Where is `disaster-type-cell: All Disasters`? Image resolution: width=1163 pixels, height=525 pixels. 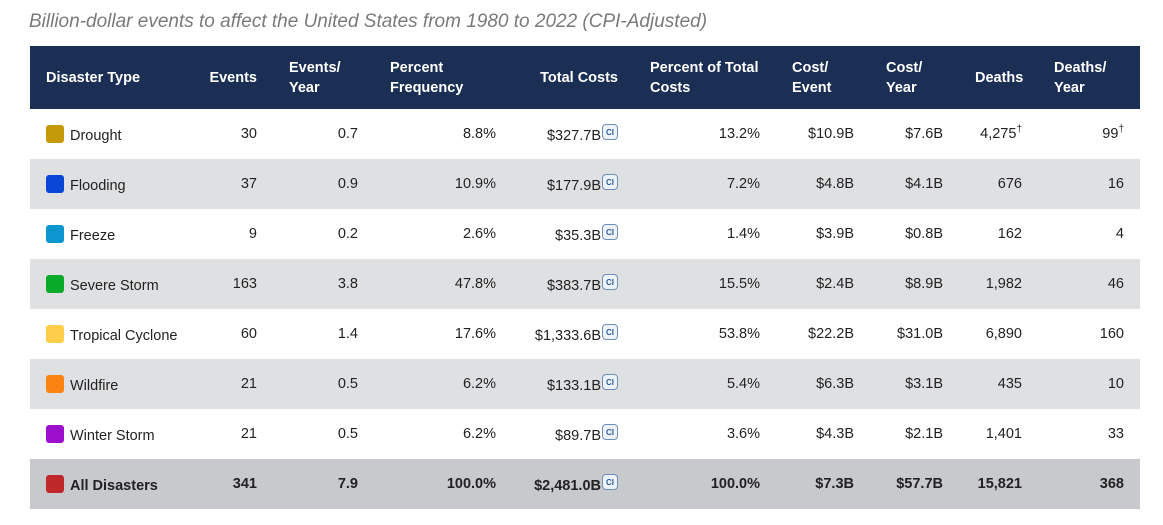 disaster-type-cell: All Disasters is located at coordinates (109, 484).